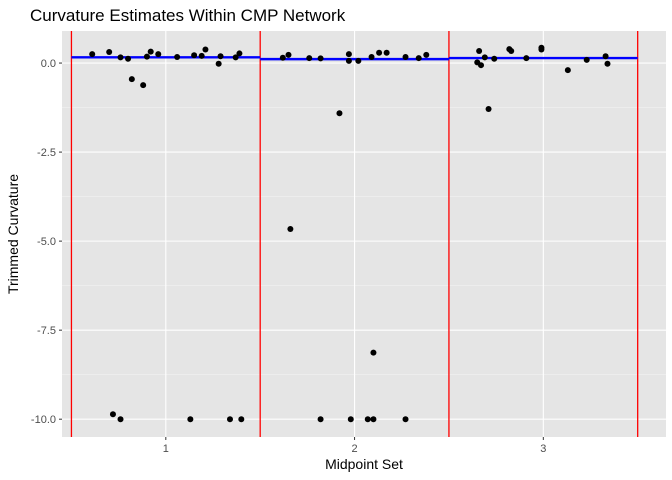 This screenshot has width=672, height=480. What do you see at coordinates (364, 464) in the screenshot?
I see `x-axis-title: Midpoint Set` at bounding box center [364, 464].